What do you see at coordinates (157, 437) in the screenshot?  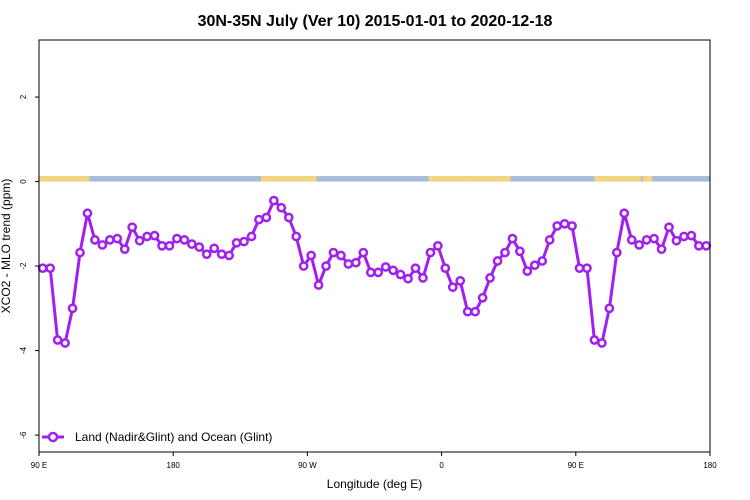 I see `legend: Land (Nadir&Glint) and Ocean (Glint)` at bounding box center [157, 437].